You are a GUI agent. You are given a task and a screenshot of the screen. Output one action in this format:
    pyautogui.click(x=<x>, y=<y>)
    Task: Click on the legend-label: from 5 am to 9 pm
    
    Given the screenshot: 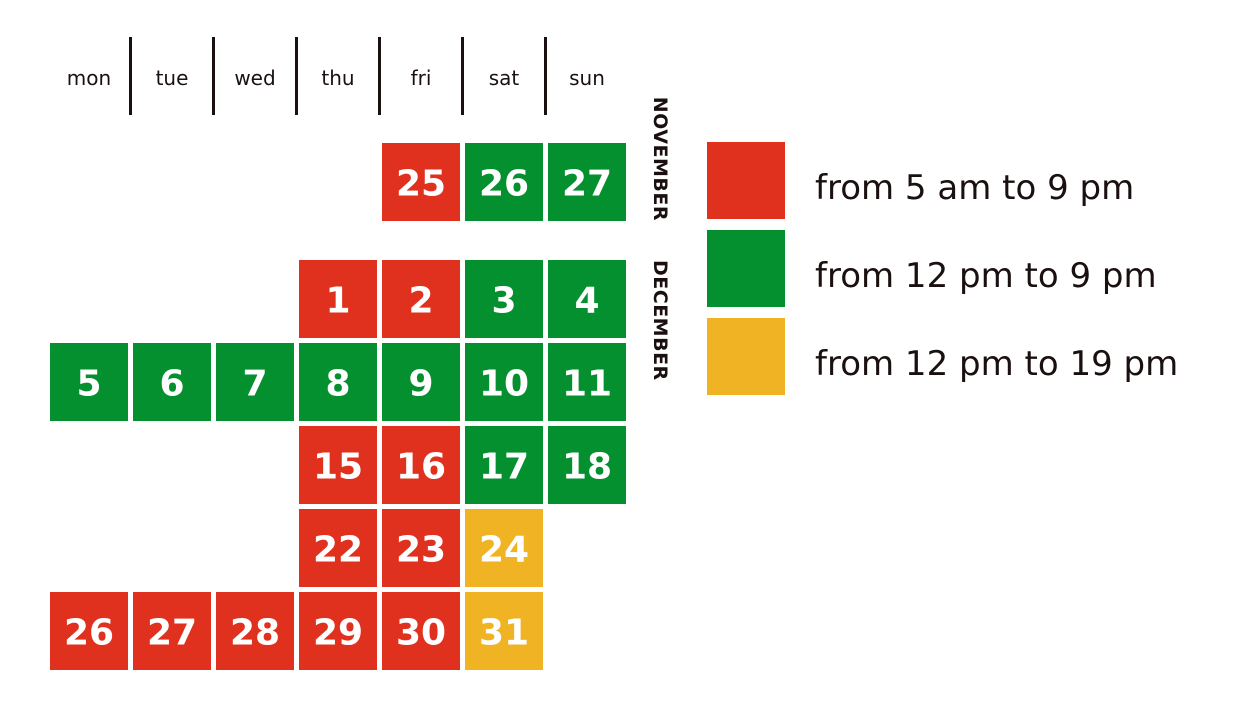 What is the action you would take?
    pyautogui.click(x=974, y=188)
    